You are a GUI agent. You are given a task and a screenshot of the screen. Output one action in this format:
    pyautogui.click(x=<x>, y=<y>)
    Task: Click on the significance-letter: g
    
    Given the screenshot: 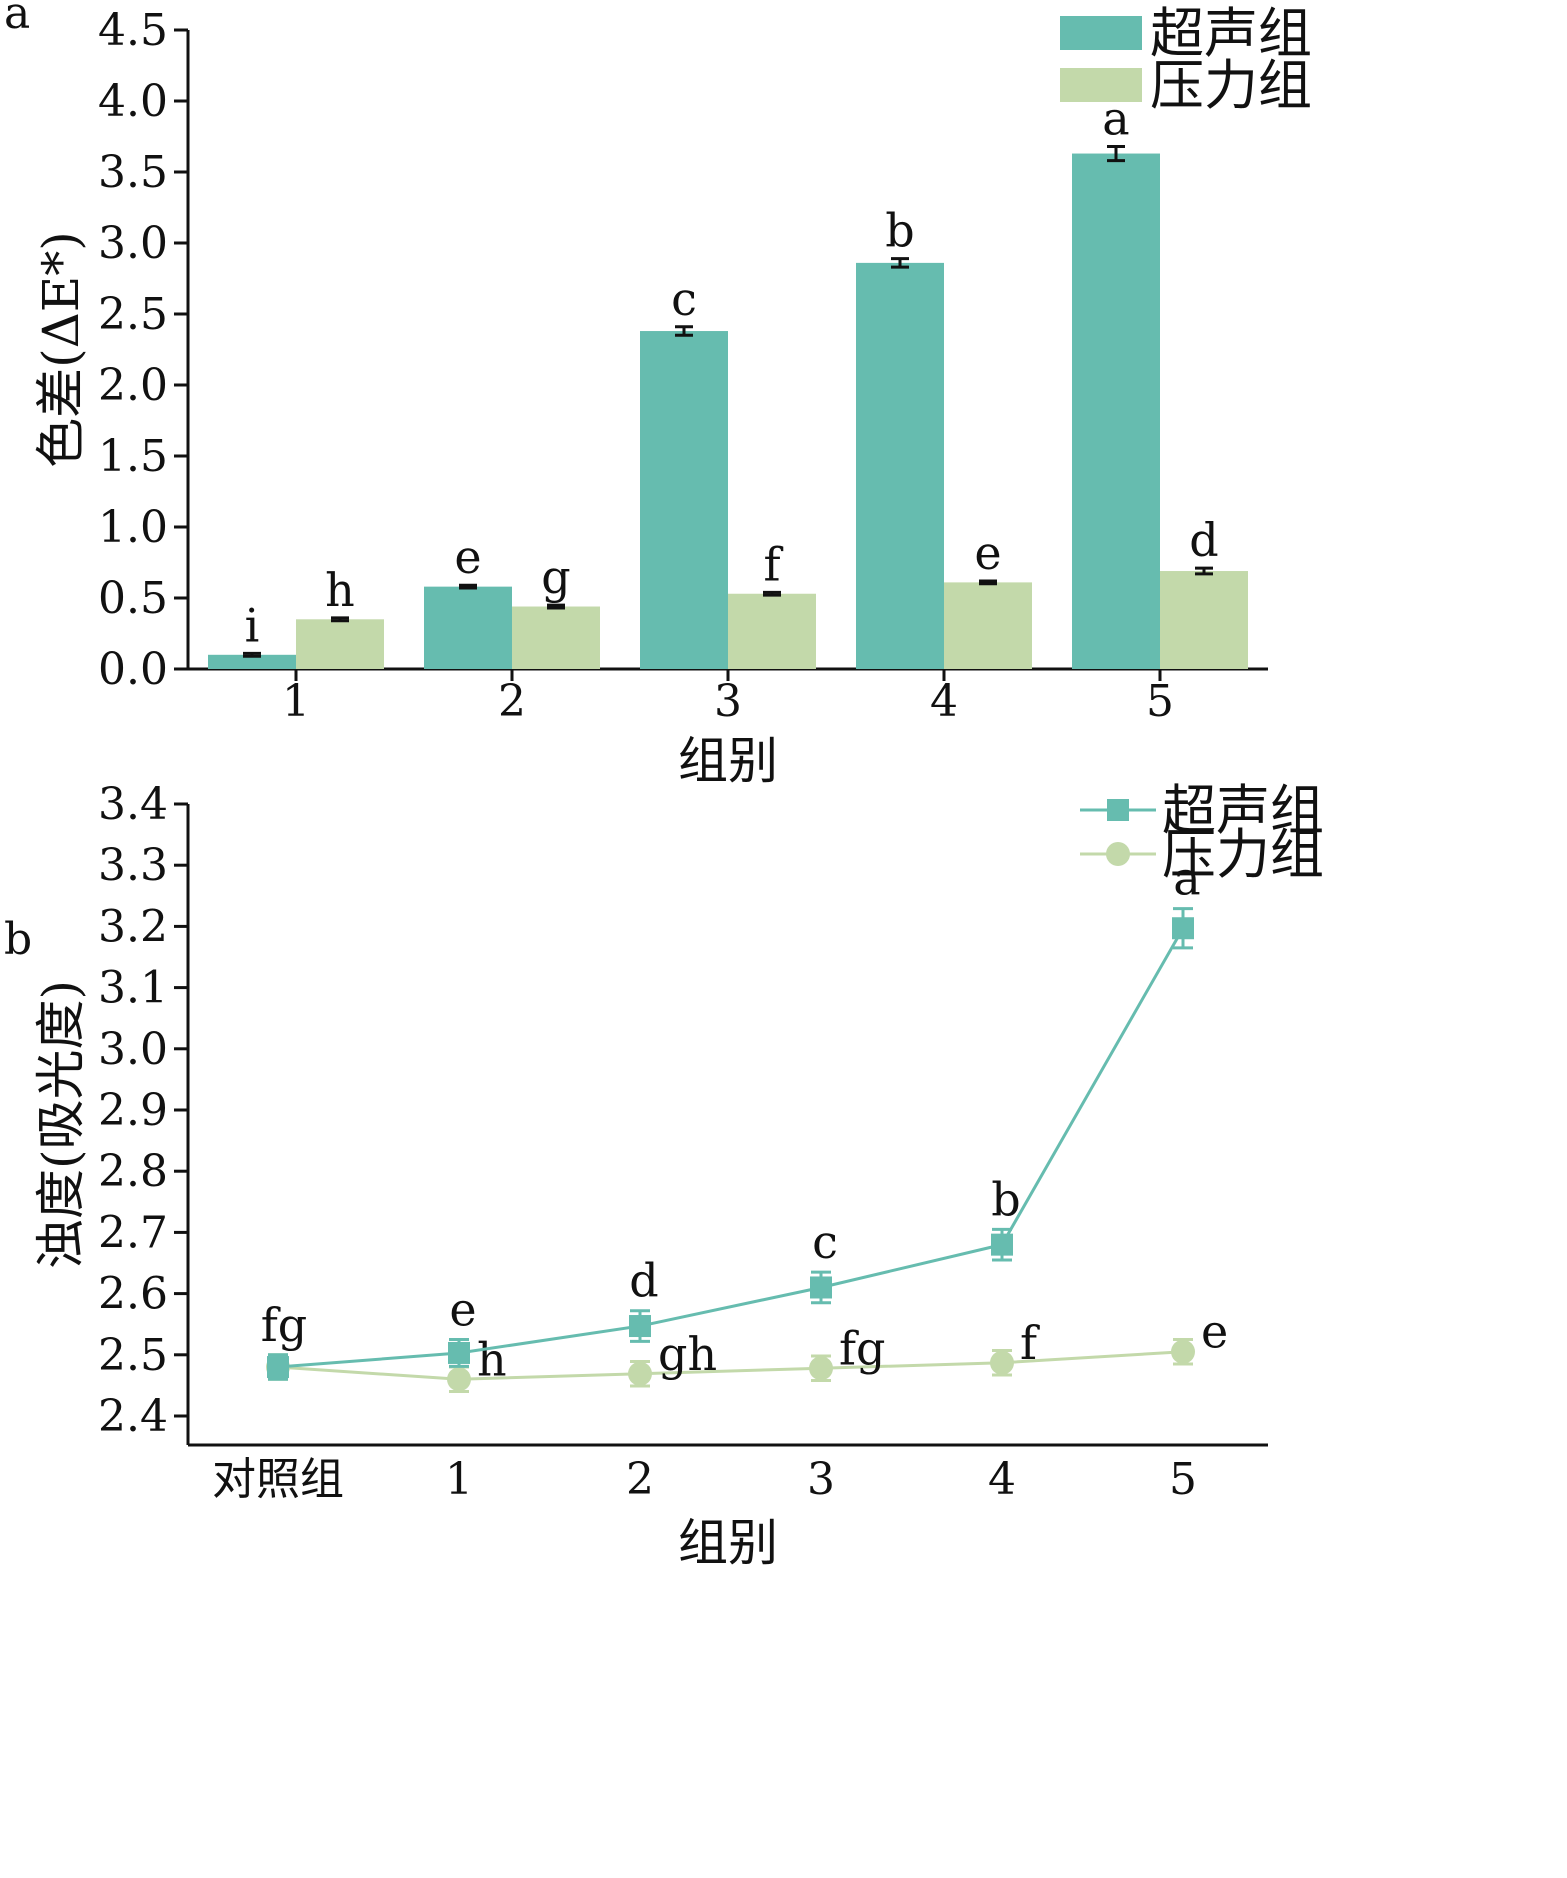 What is the action you would take?
    pyautogui.click(x=555, y=577)
    